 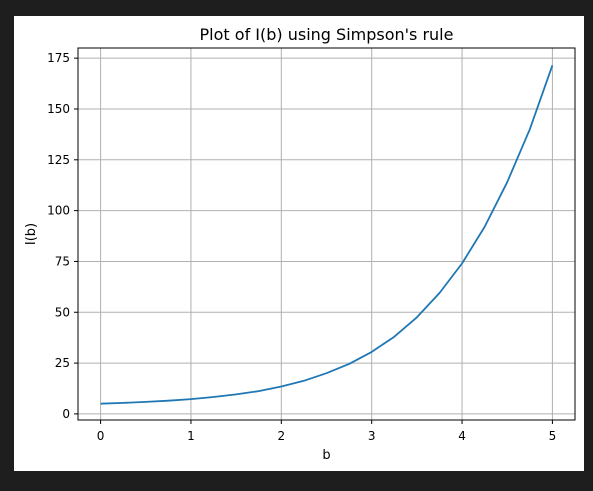 I want to click on y-tick-label: 100, so click(x=58, y=211).